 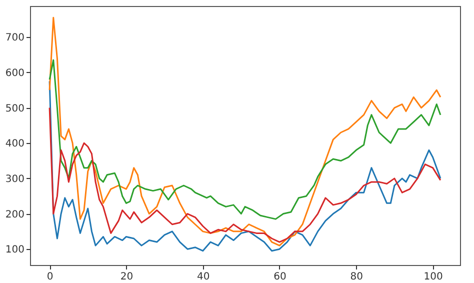 I want to click on y-tick-label: 500, so click(x=14, y=108).